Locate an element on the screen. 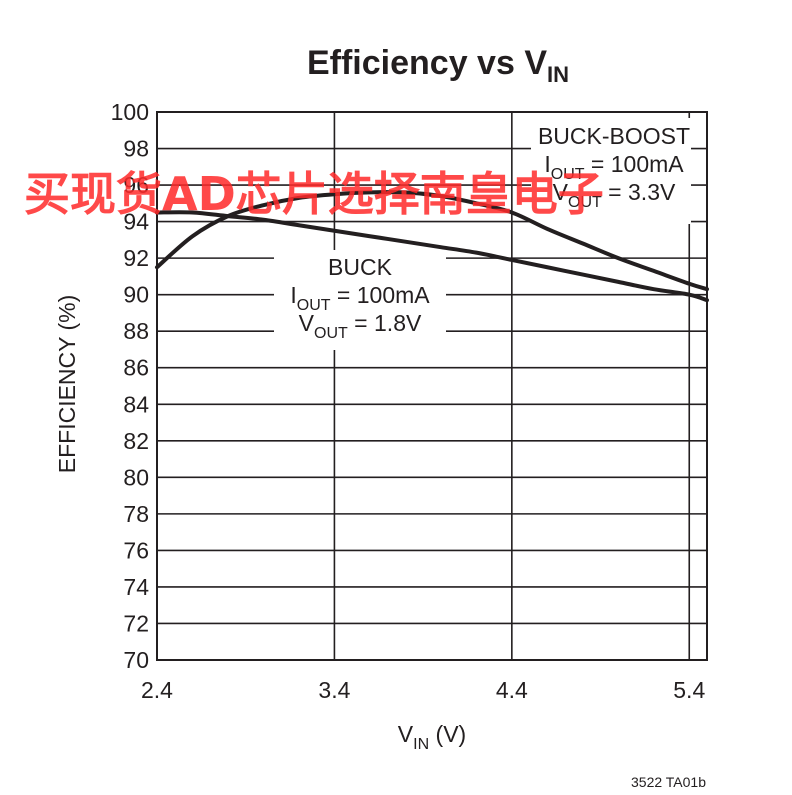 This screenshot has height=795, width=792. figure-code: 3522 TA01b is located at coordinates (668, 782).